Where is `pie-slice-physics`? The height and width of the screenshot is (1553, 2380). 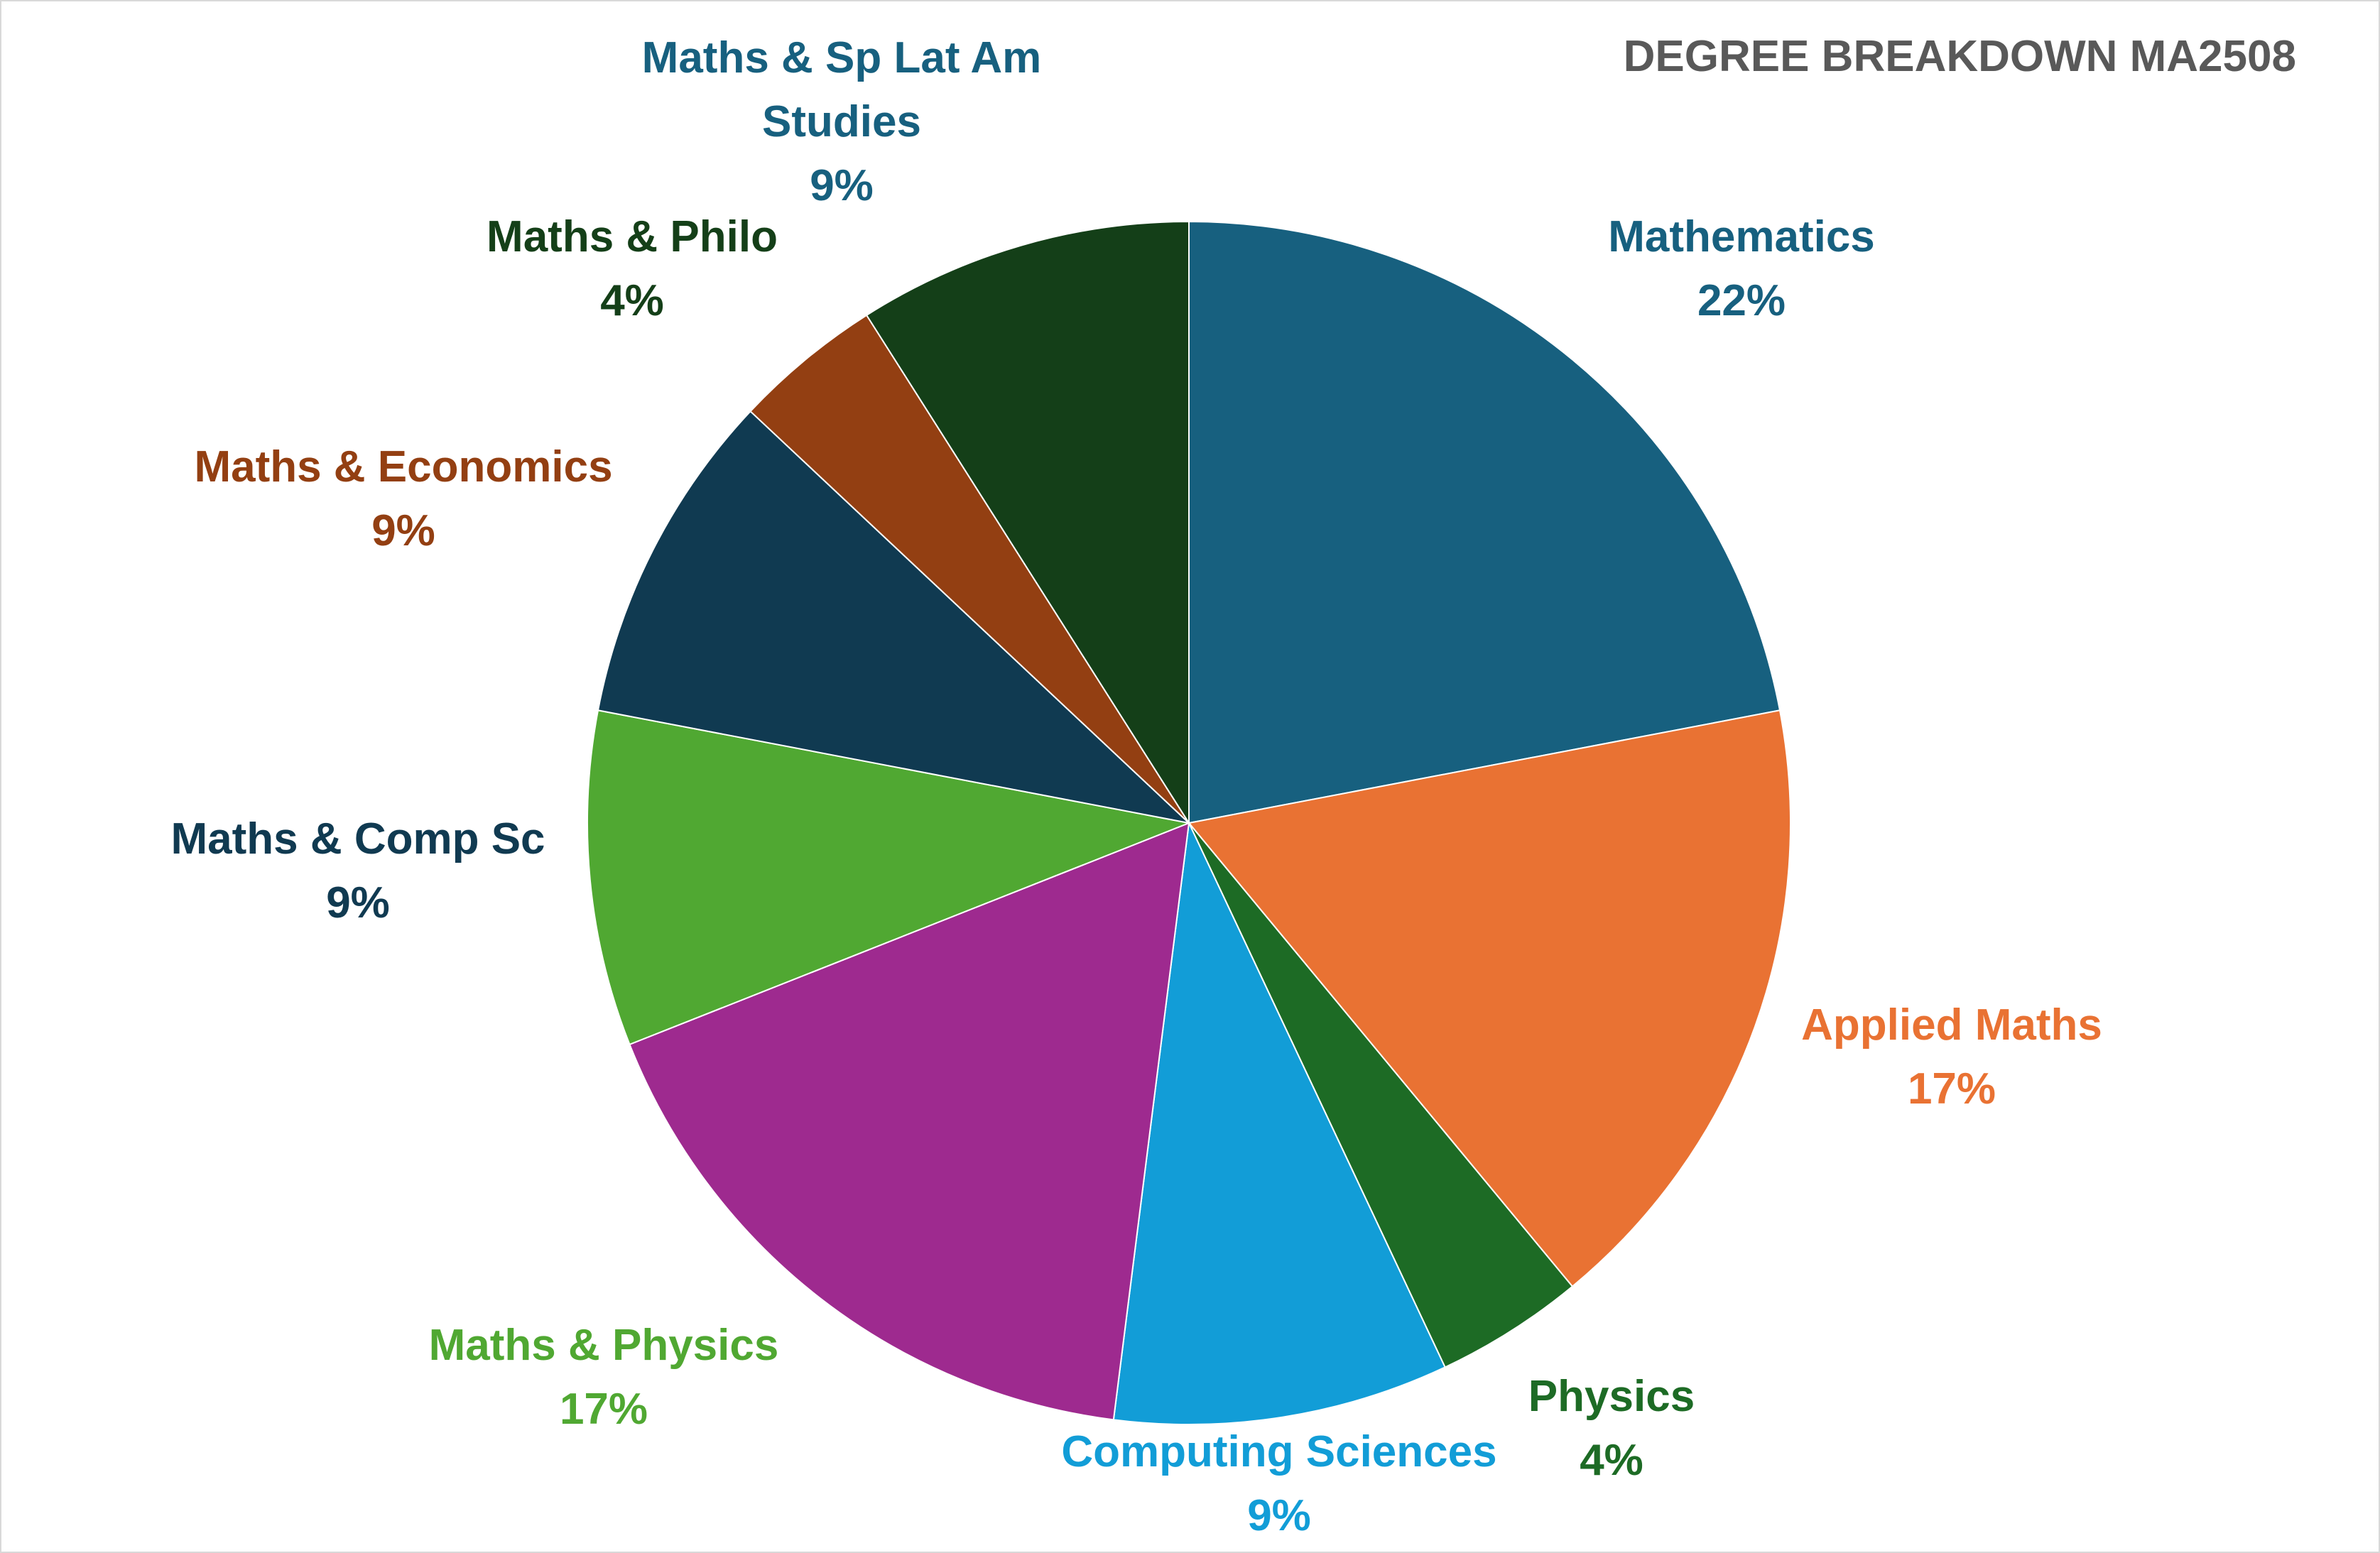
pie-slice-physics is located at coordinates (1381, 1095).